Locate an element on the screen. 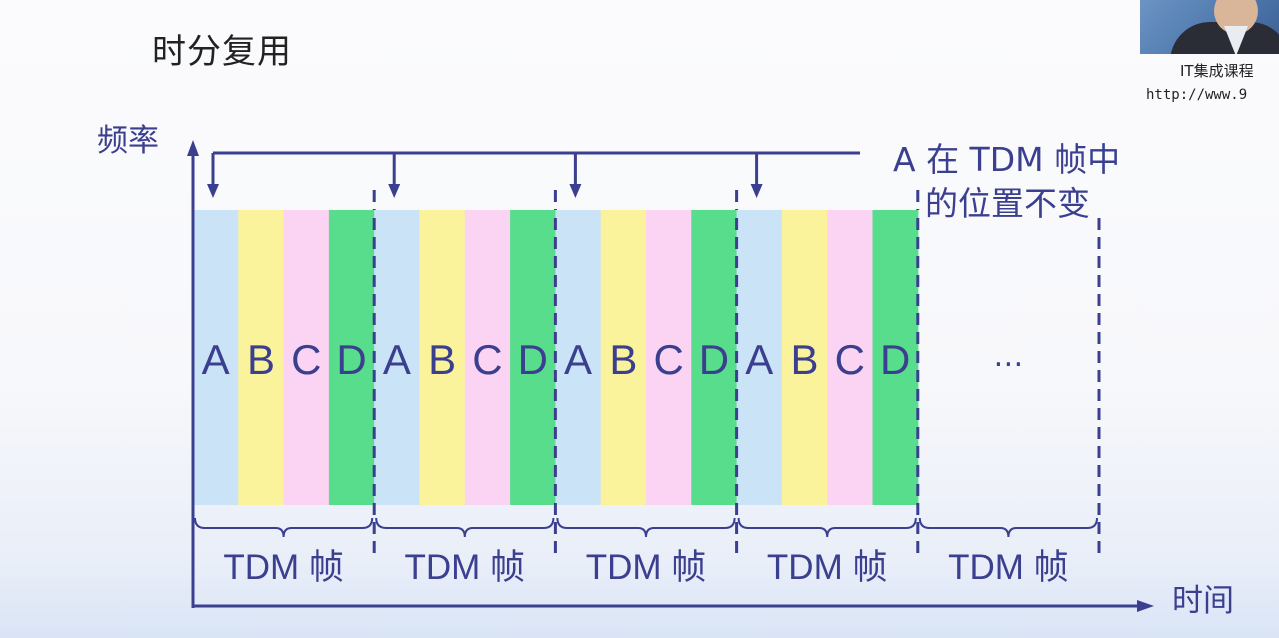 This screenshot has height=638, width=1279. frame-label-5: TDM 帧 is located at coordinates (1008, 567).